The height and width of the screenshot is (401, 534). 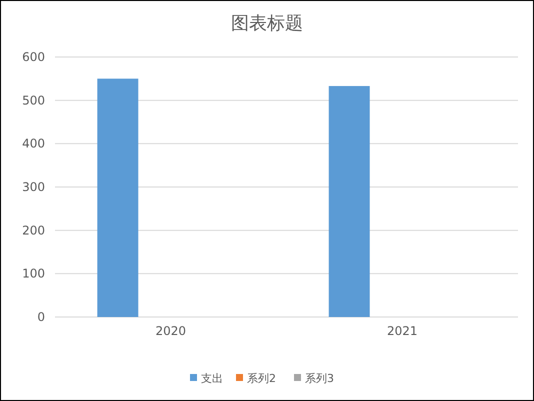 What do you see at coordinates (261, 378) in the screenshot?
I see `legend-label: 系列2` at bounding box center [261, 378].